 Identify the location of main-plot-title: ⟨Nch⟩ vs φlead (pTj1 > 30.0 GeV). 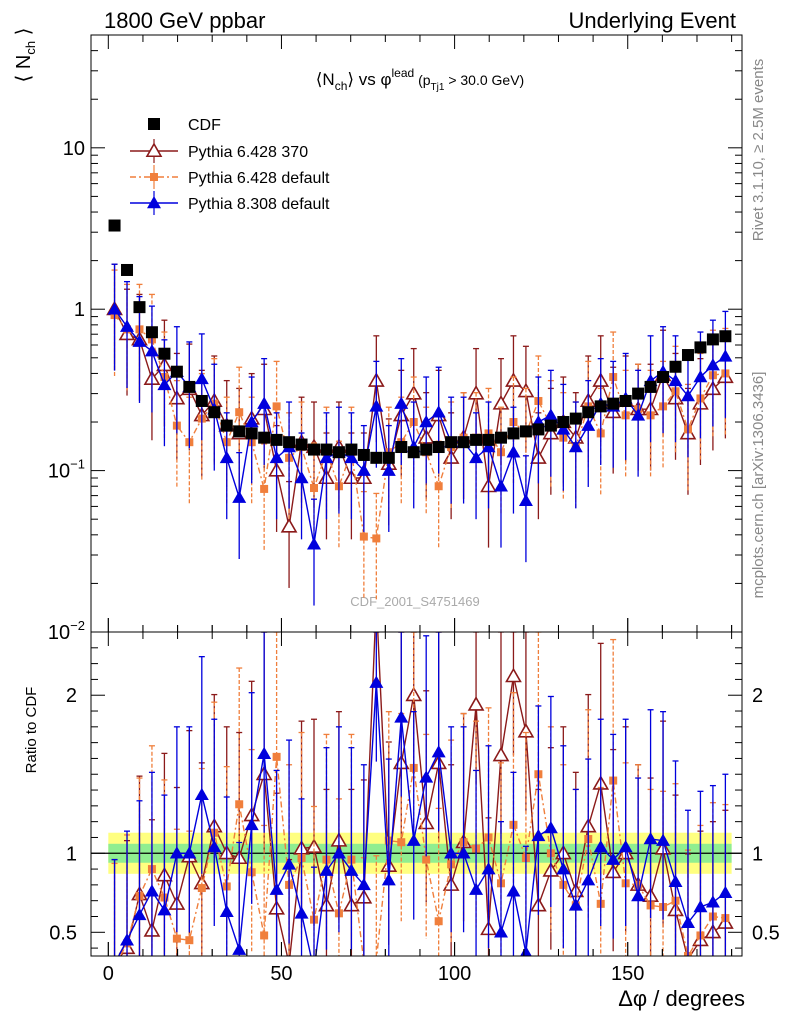
(420, 79).